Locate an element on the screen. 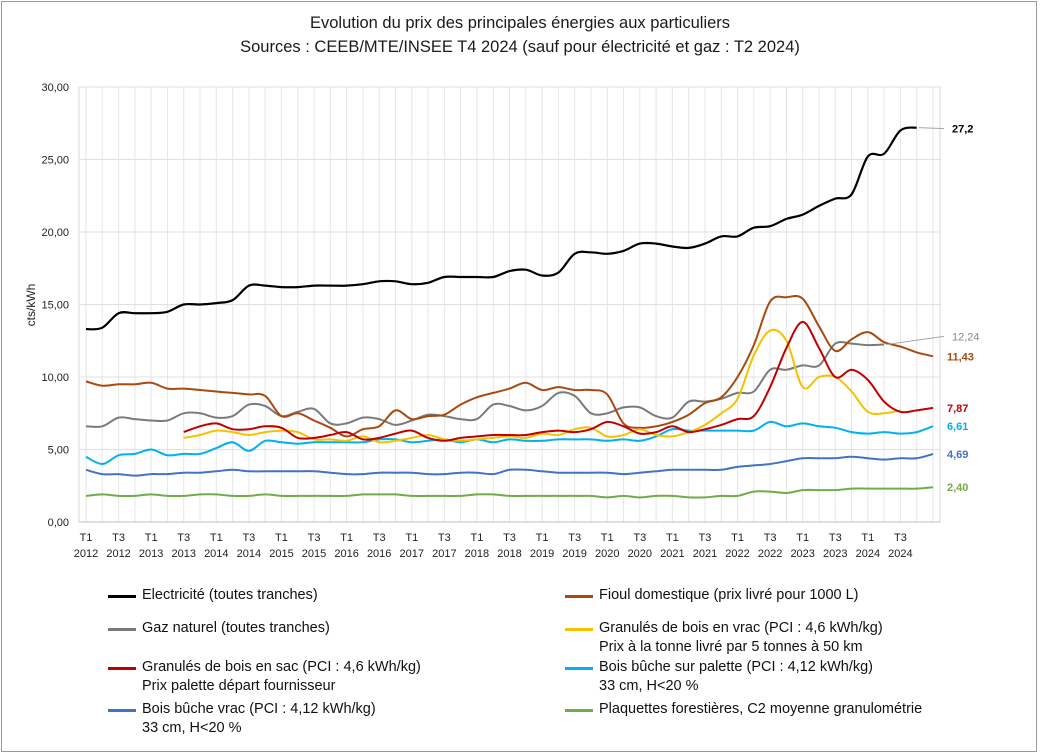 Image resolution: width=1040 pixels, height=755 pixels. data-label: 6,61 is located at coordinates (957, 427).